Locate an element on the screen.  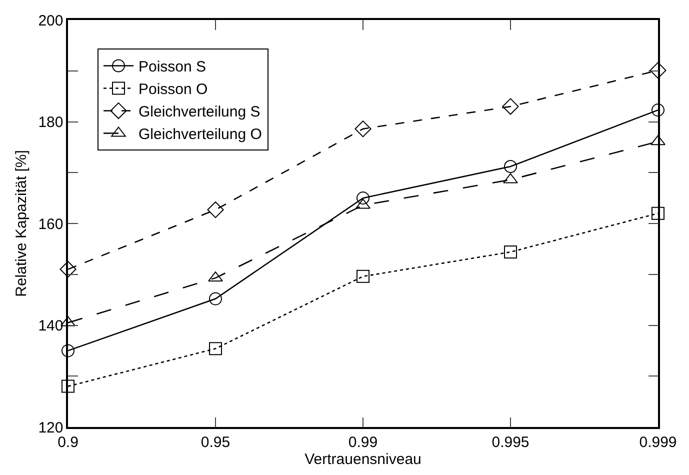
legend-label: Gleichverteilung O is located at coordinates (200, 135).